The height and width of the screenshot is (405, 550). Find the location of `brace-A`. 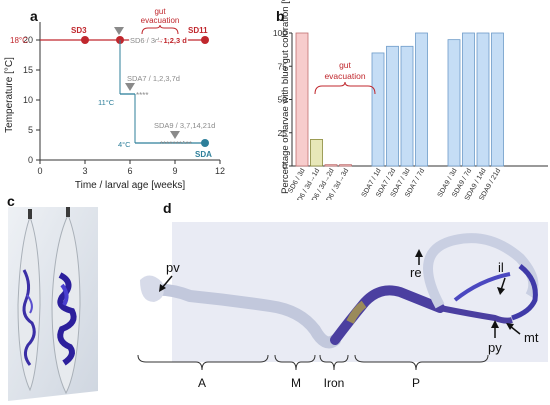

brace-A is located at coordinates (203, 362).